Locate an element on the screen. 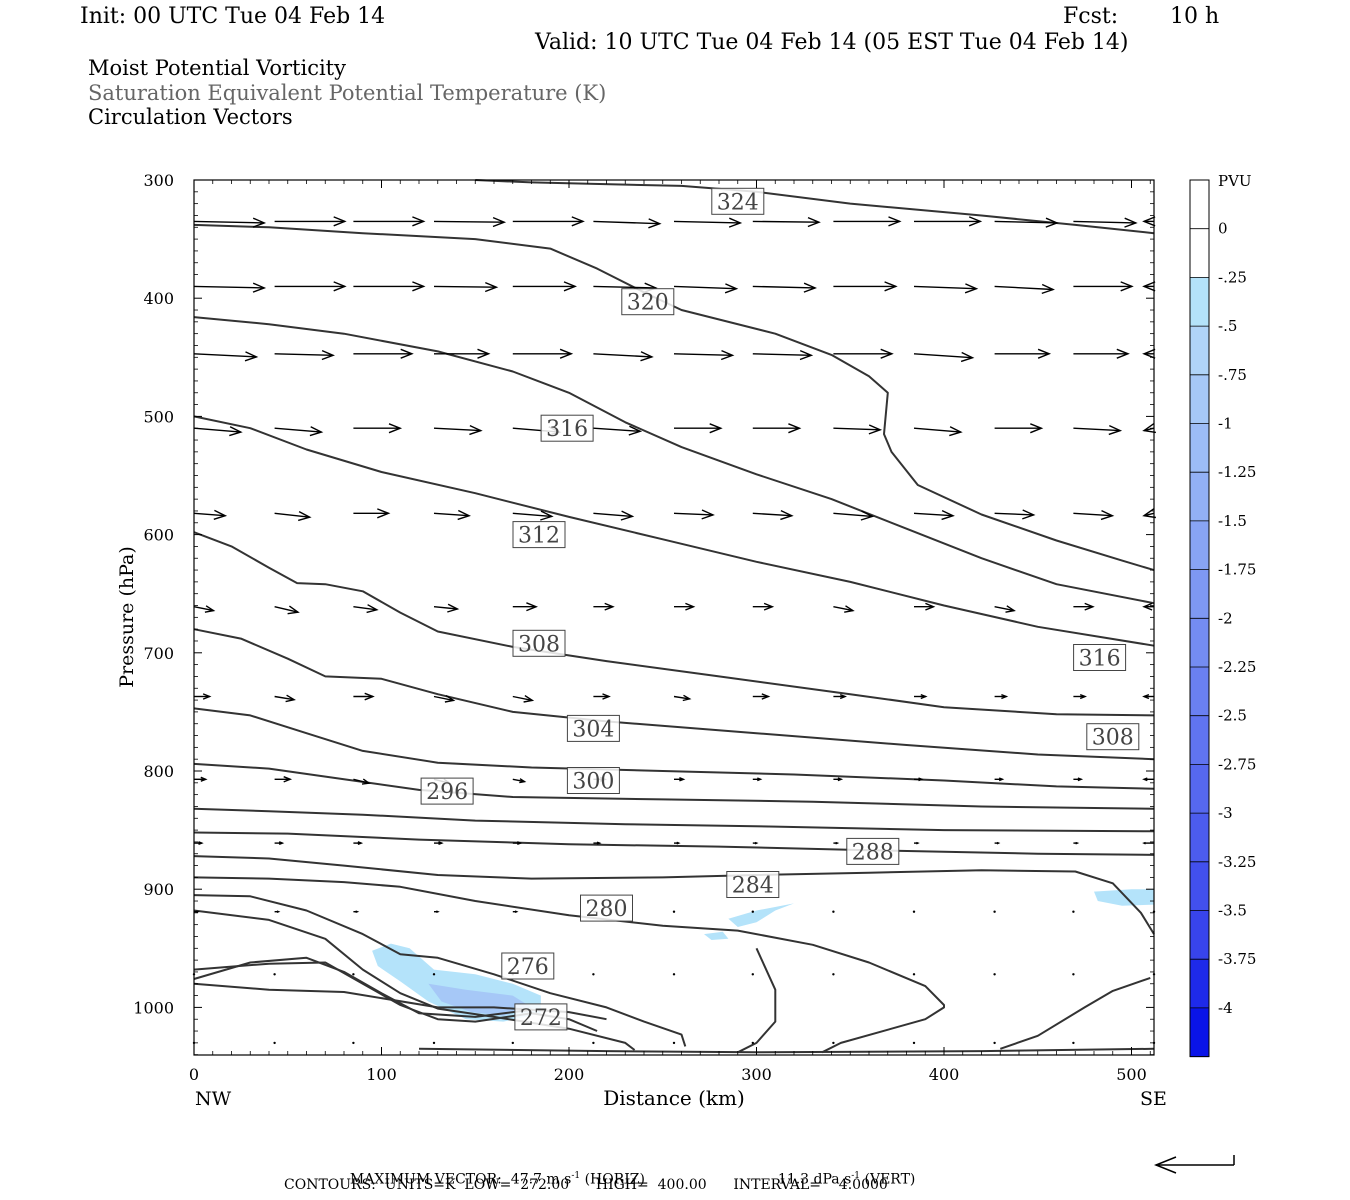 The image size is (1350, 1200). colorbar-tick-label: -4 is located at coordinates (1225, 1008).